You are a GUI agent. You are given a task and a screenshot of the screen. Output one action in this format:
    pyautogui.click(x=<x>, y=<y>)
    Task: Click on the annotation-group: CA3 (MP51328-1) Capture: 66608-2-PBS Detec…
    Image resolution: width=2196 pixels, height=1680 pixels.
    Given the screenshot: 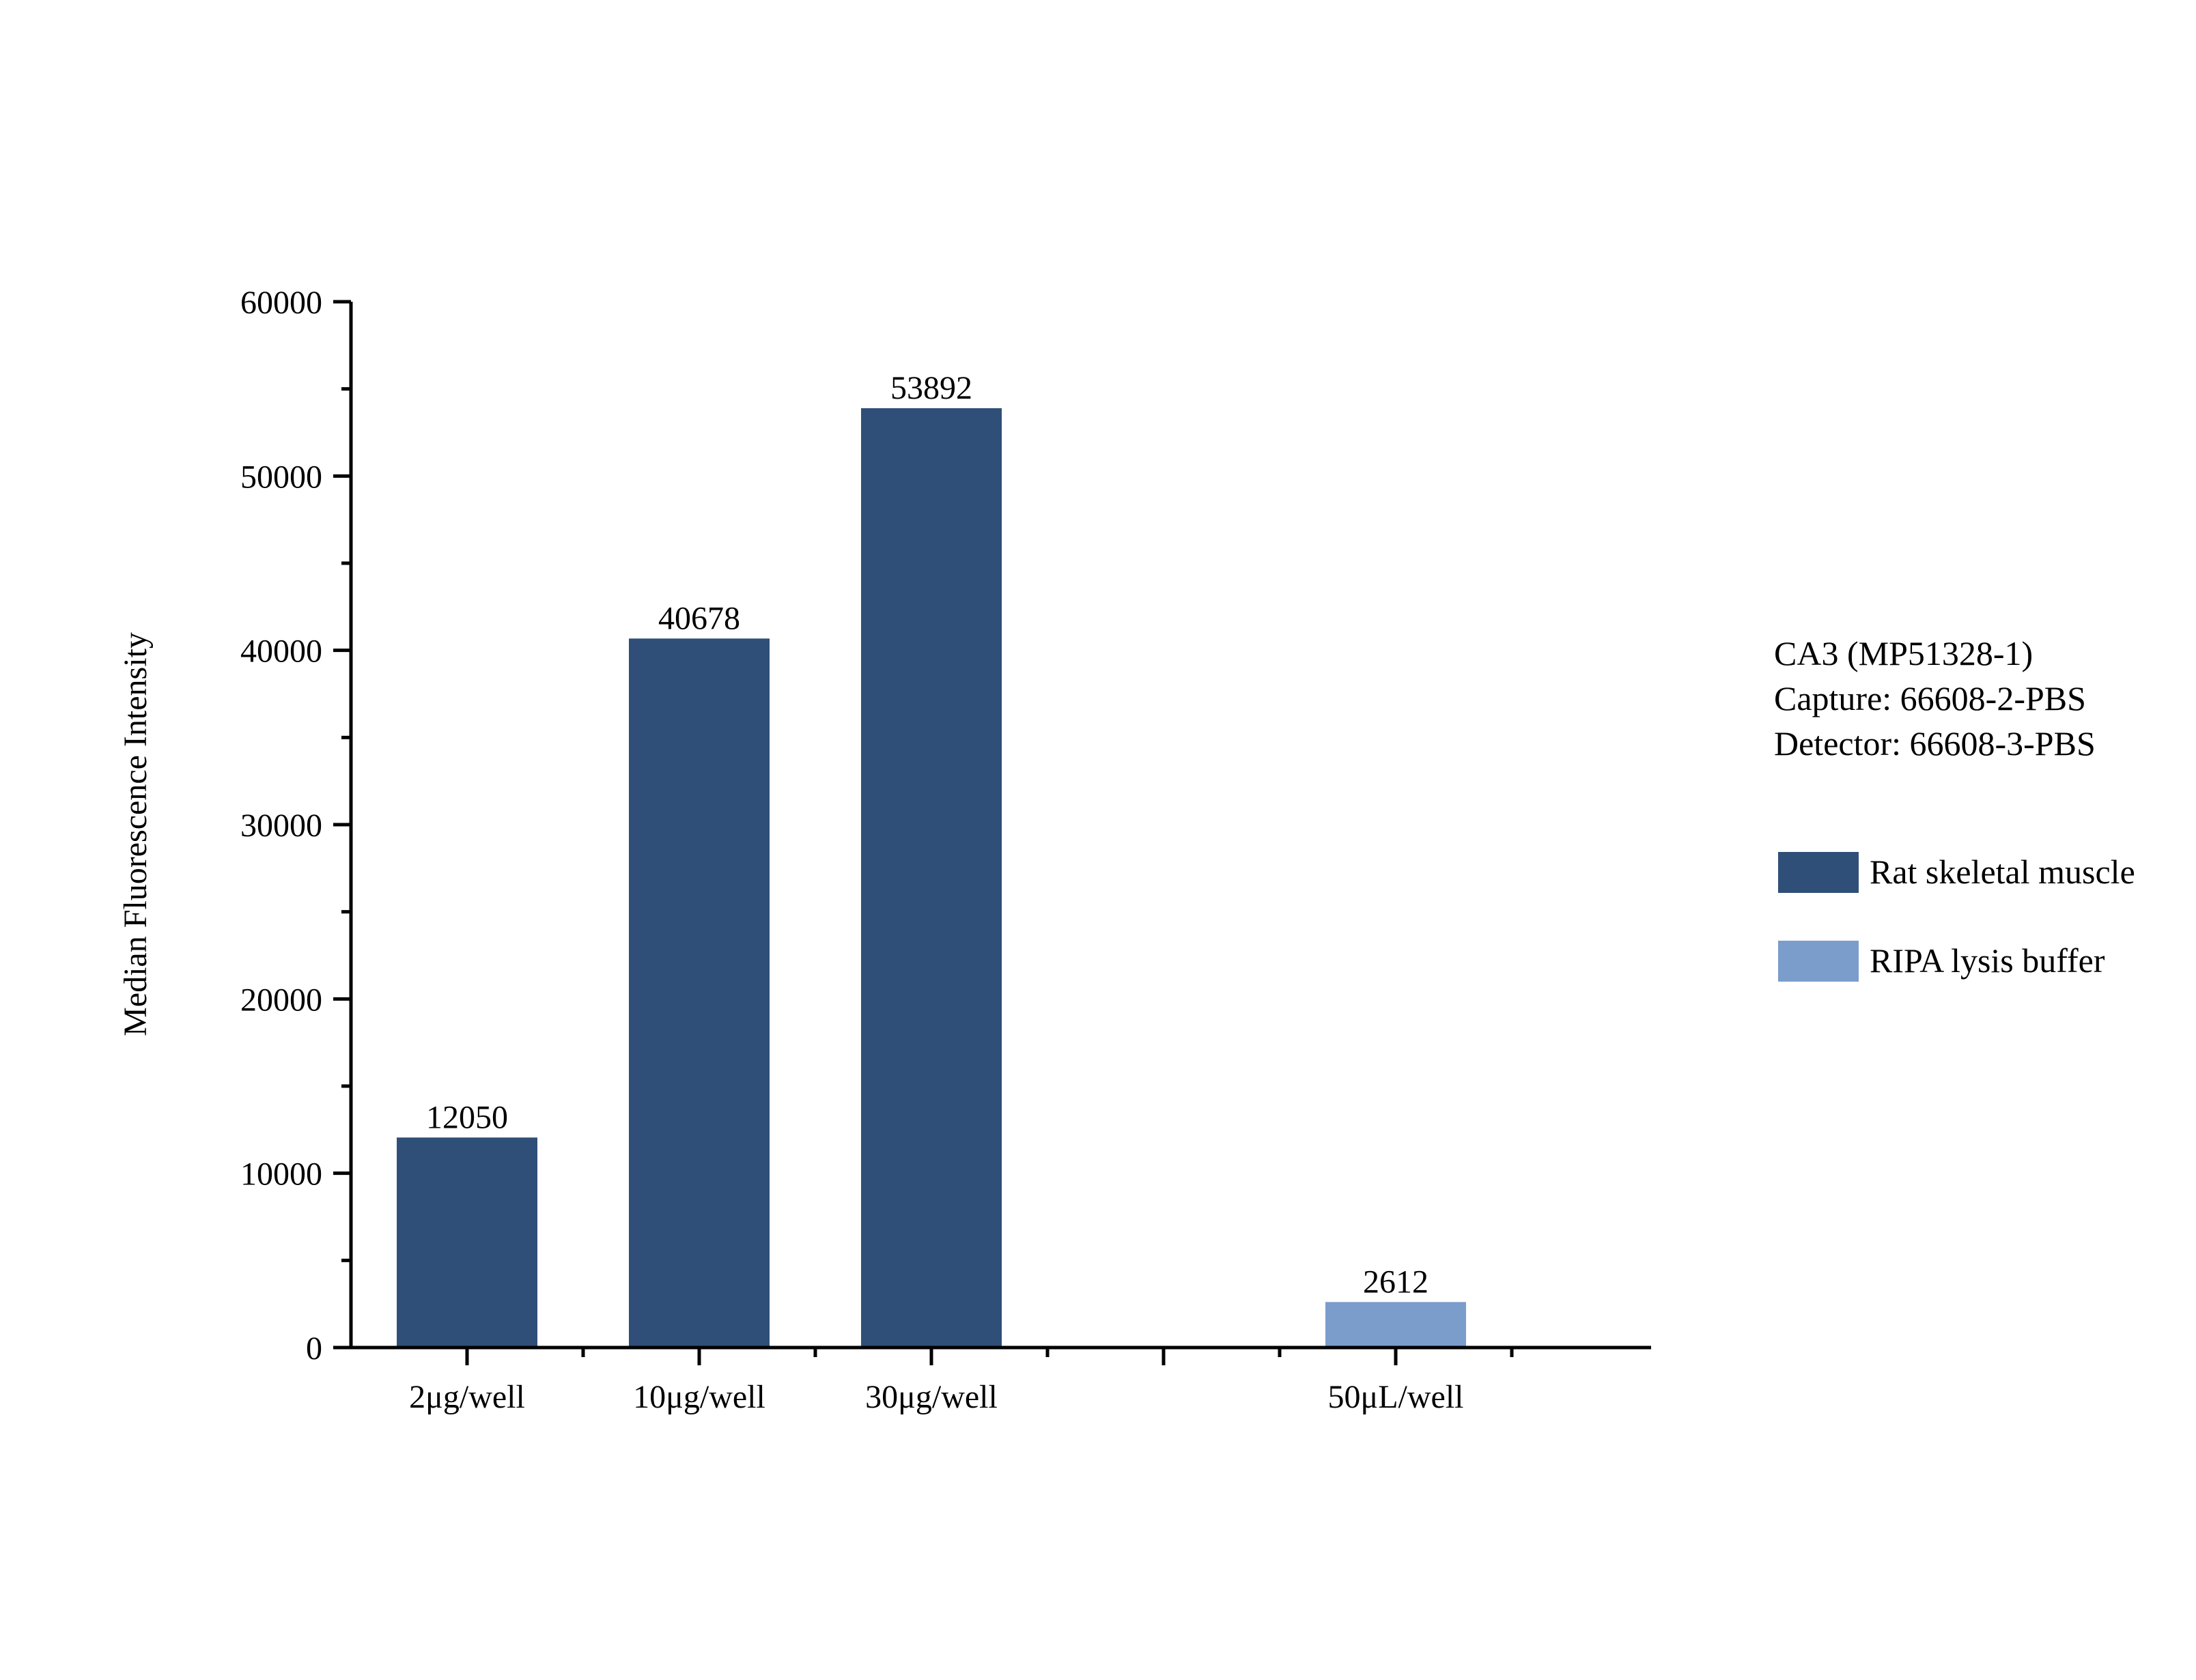 What is the action you would take?
    pyautogui.click(x=1935, y=698)
    